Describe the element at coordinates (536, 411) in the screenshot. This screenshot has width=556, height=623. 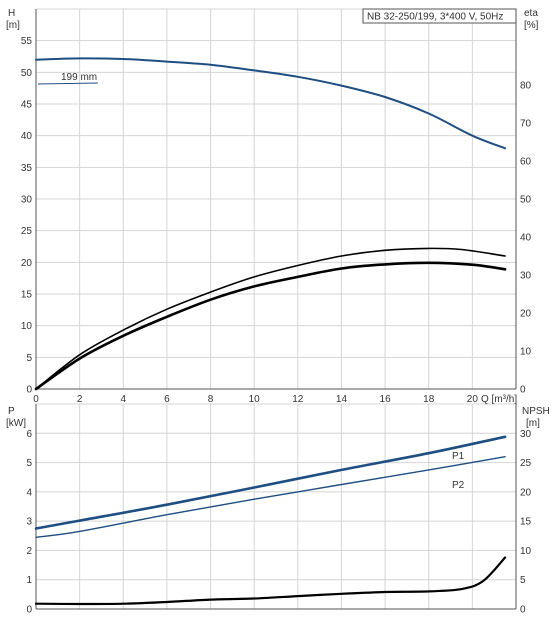
I see `y-right-axis-label: NPSH` at that location.